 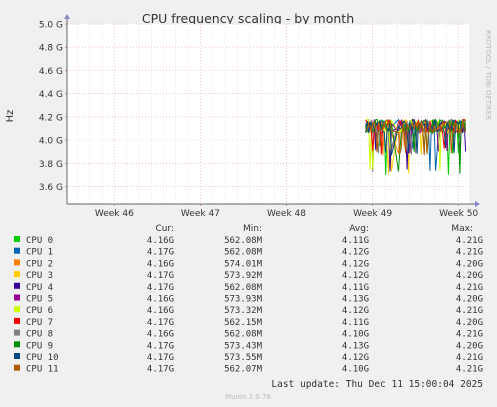 What do you see at coordinates (488, 75) in the screenshot?
I see `rrdtool-watermark: RRDTOOL / TOBI OETIKER` at bounding box center [488, 75].